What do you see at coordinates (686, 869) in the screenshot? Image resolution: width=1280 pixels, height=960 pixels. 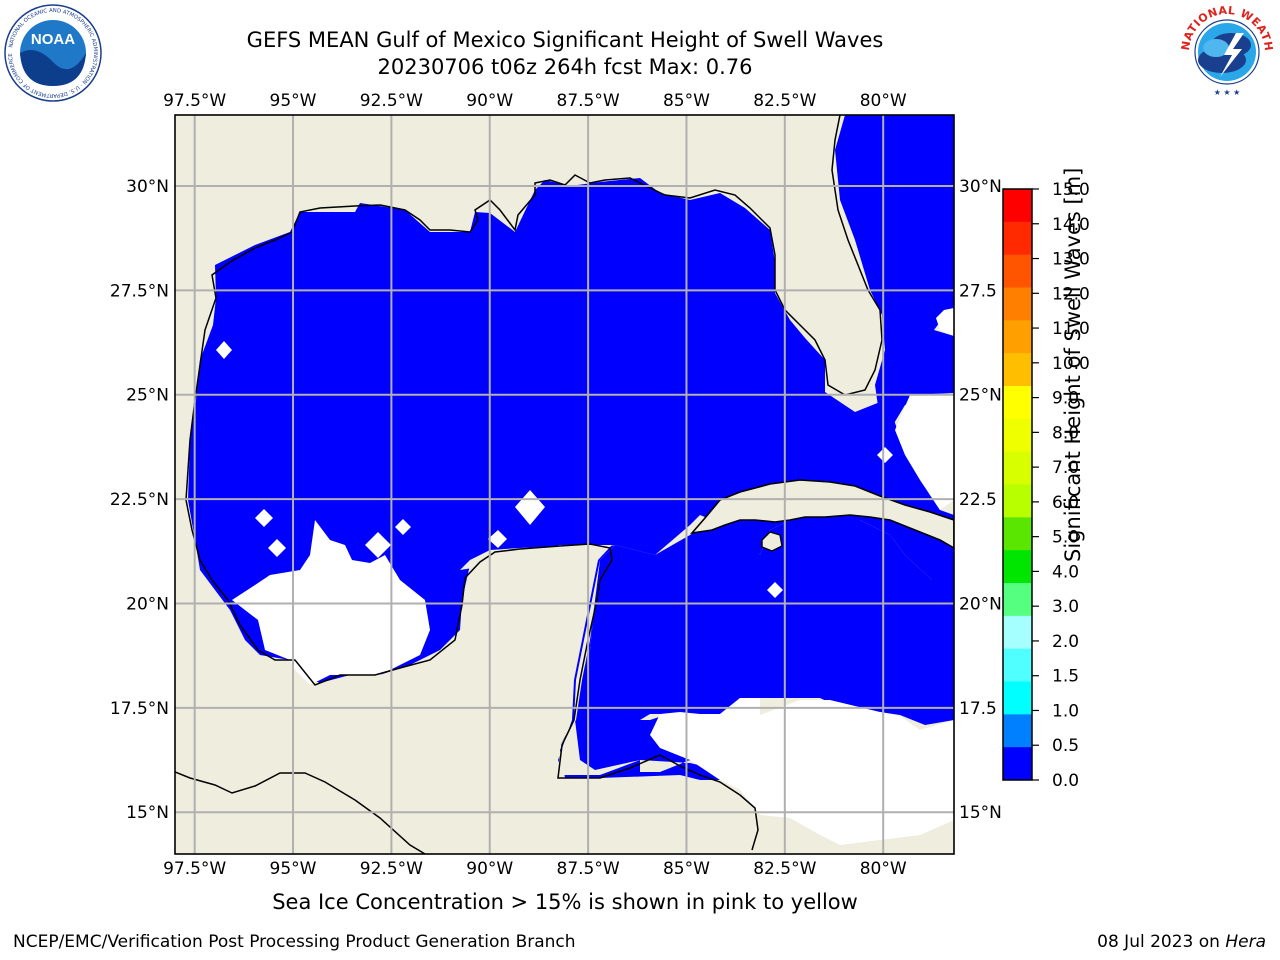 I see `lon-tick-label-bottom: 85°W` at bounding box center [686, 869].